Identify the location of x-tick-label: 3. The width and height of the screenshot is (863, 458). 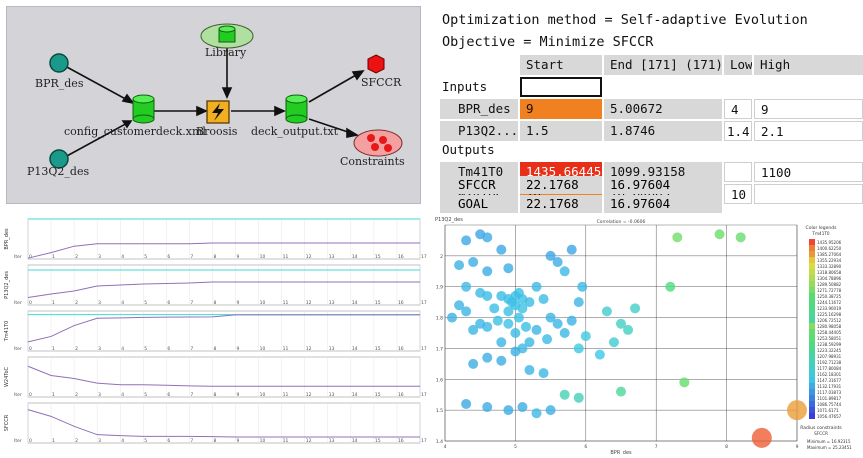
(99, 441).